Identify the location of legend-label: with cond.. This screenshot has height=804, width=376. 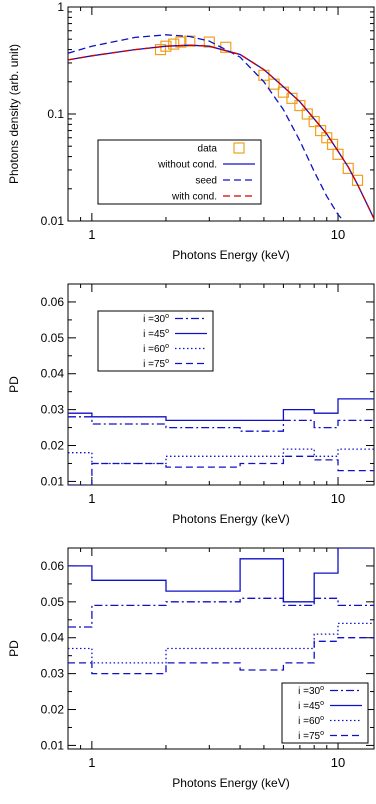
(194, 197).